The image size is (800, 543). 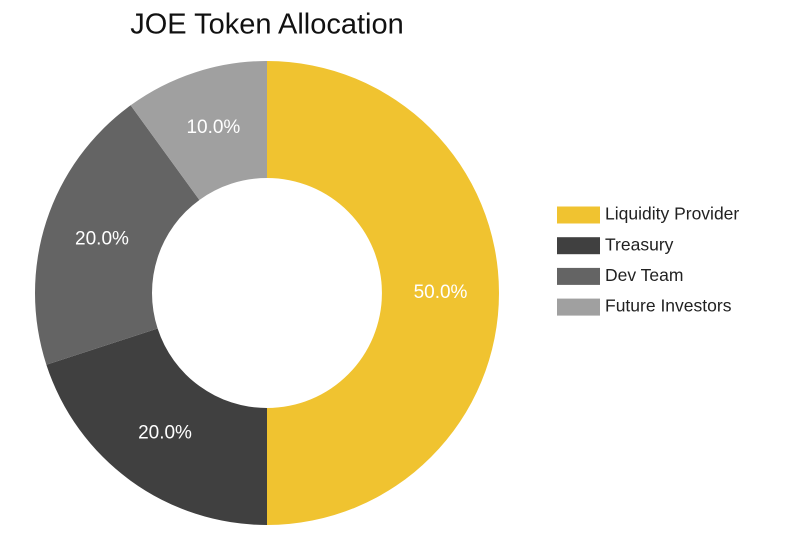 I want to click on legend-label: Dev Team, so click(x=644, y=275).